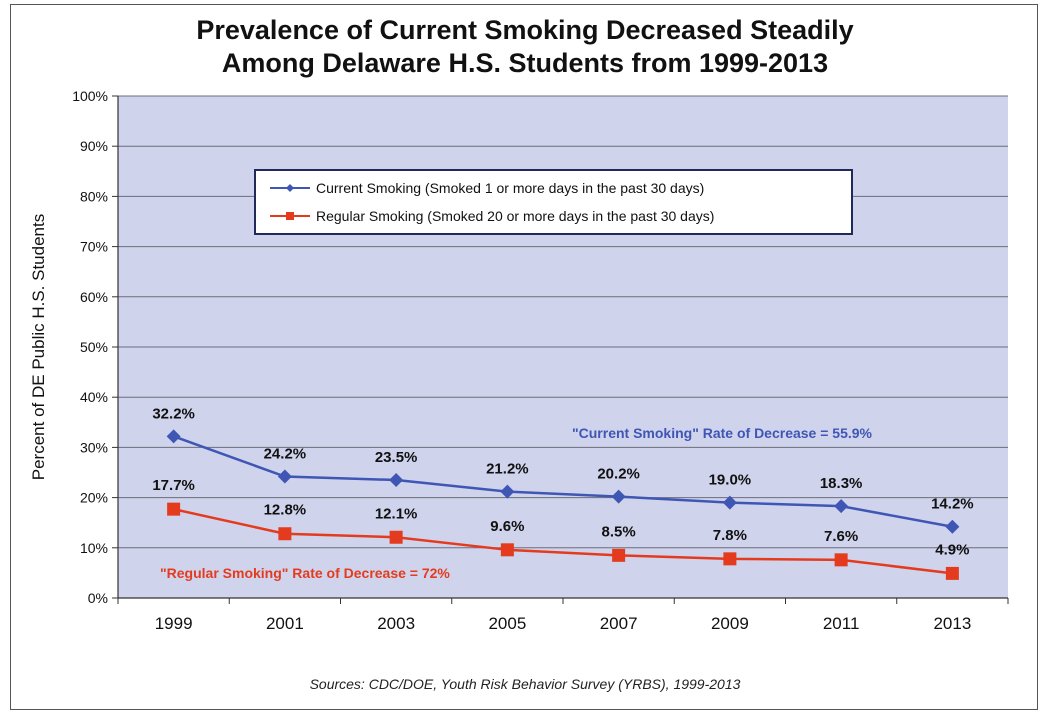 The width and height of the screenshot is (1050, 715). What do you see at coordinates (619, 531) in the screenshot?
I see `data-label: 8.5%` at bounding box center [619, 531].